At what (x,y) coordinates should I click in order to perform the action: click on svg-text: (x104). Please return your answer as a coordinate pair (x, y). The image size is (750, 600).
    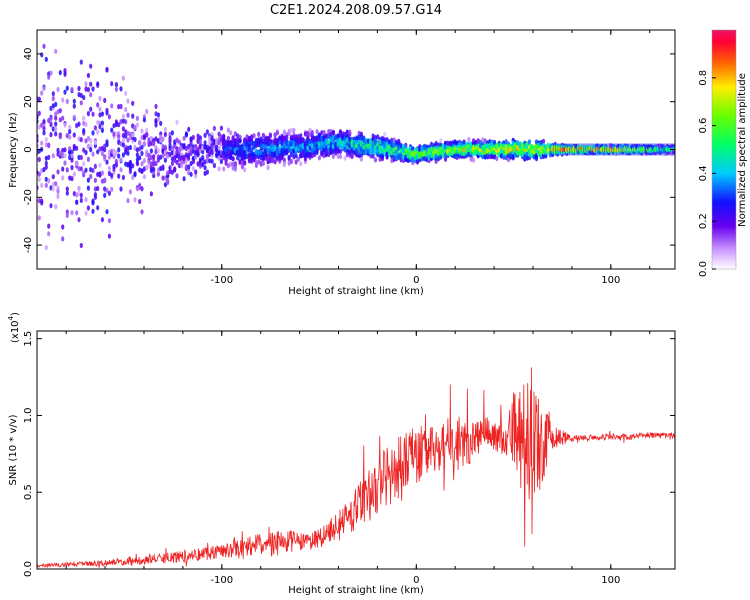
    Looking at the image, I should click on (14, 327).